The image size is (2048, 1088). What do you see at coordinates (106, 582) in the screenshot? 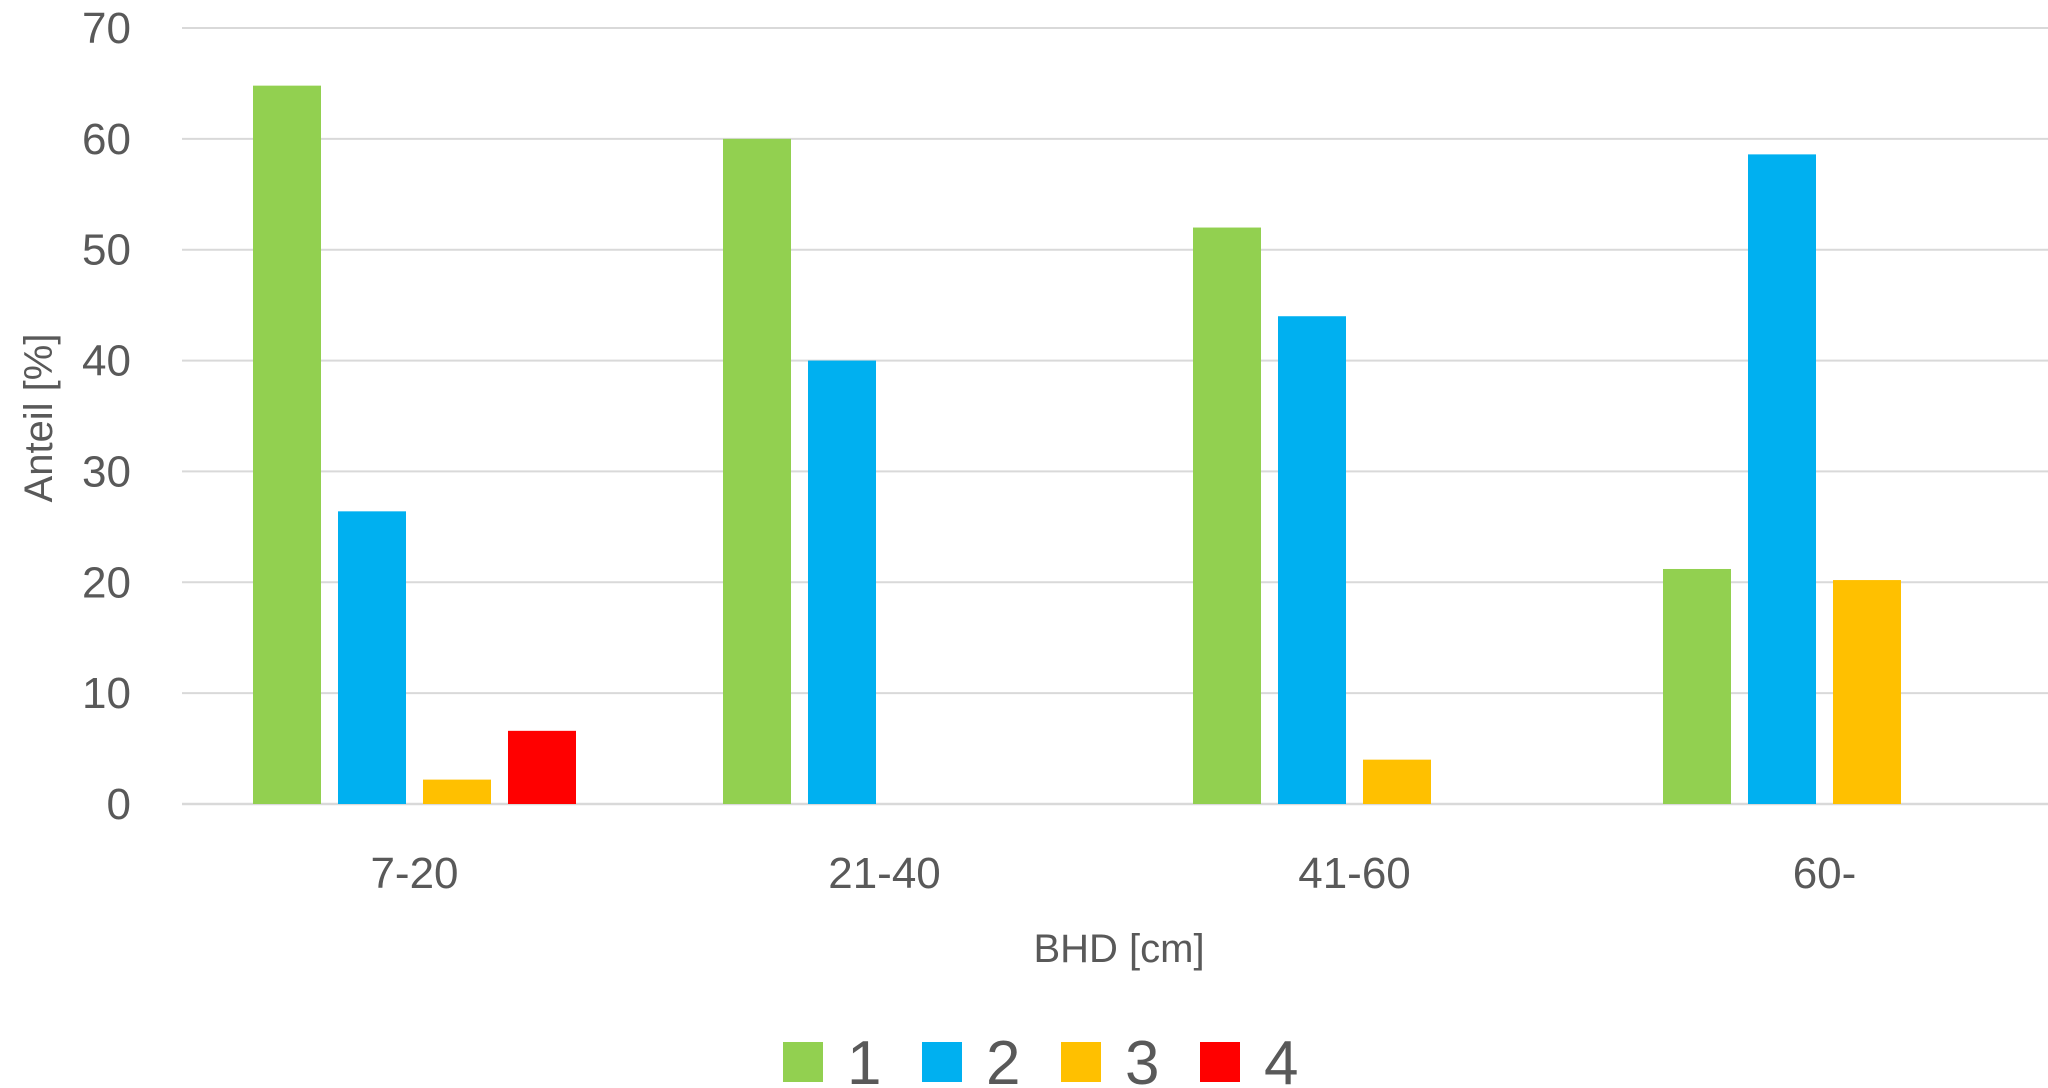
I see `y-tick-label: 20` at bounding box center [106, 582].